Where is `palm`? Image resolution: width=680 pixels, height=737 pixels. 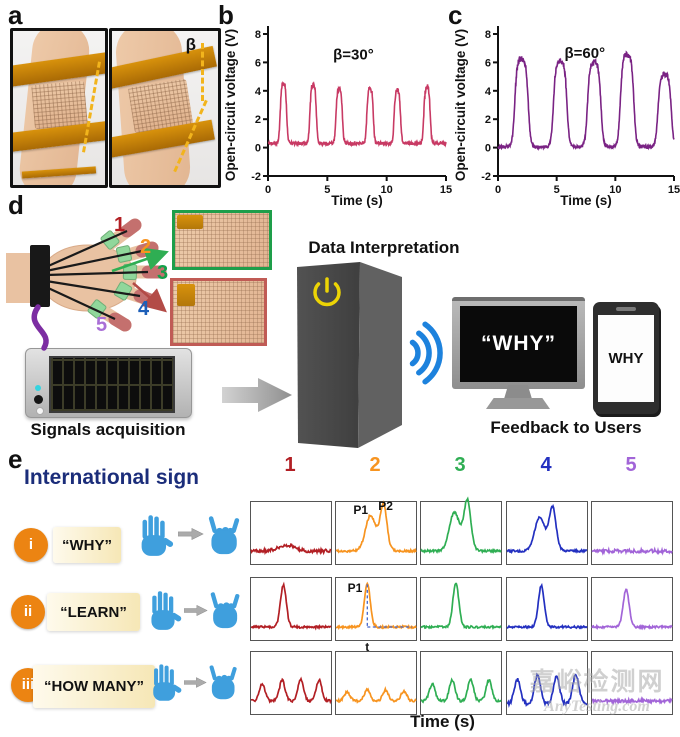
palm is located at coordinates (88, 278).